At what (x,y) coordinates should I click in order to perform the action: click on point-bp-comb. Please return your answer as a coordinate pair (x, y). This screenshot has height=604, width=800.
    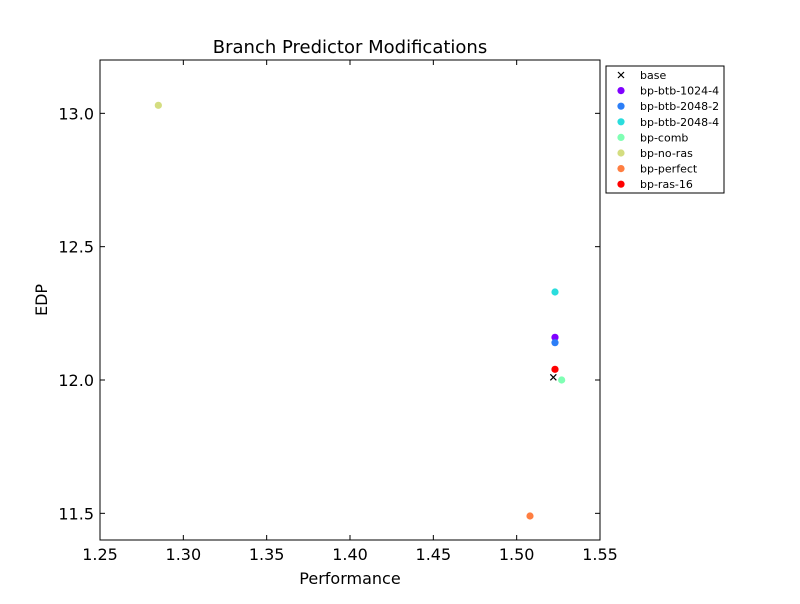
    Looking at the image, I should click on (562, 380).